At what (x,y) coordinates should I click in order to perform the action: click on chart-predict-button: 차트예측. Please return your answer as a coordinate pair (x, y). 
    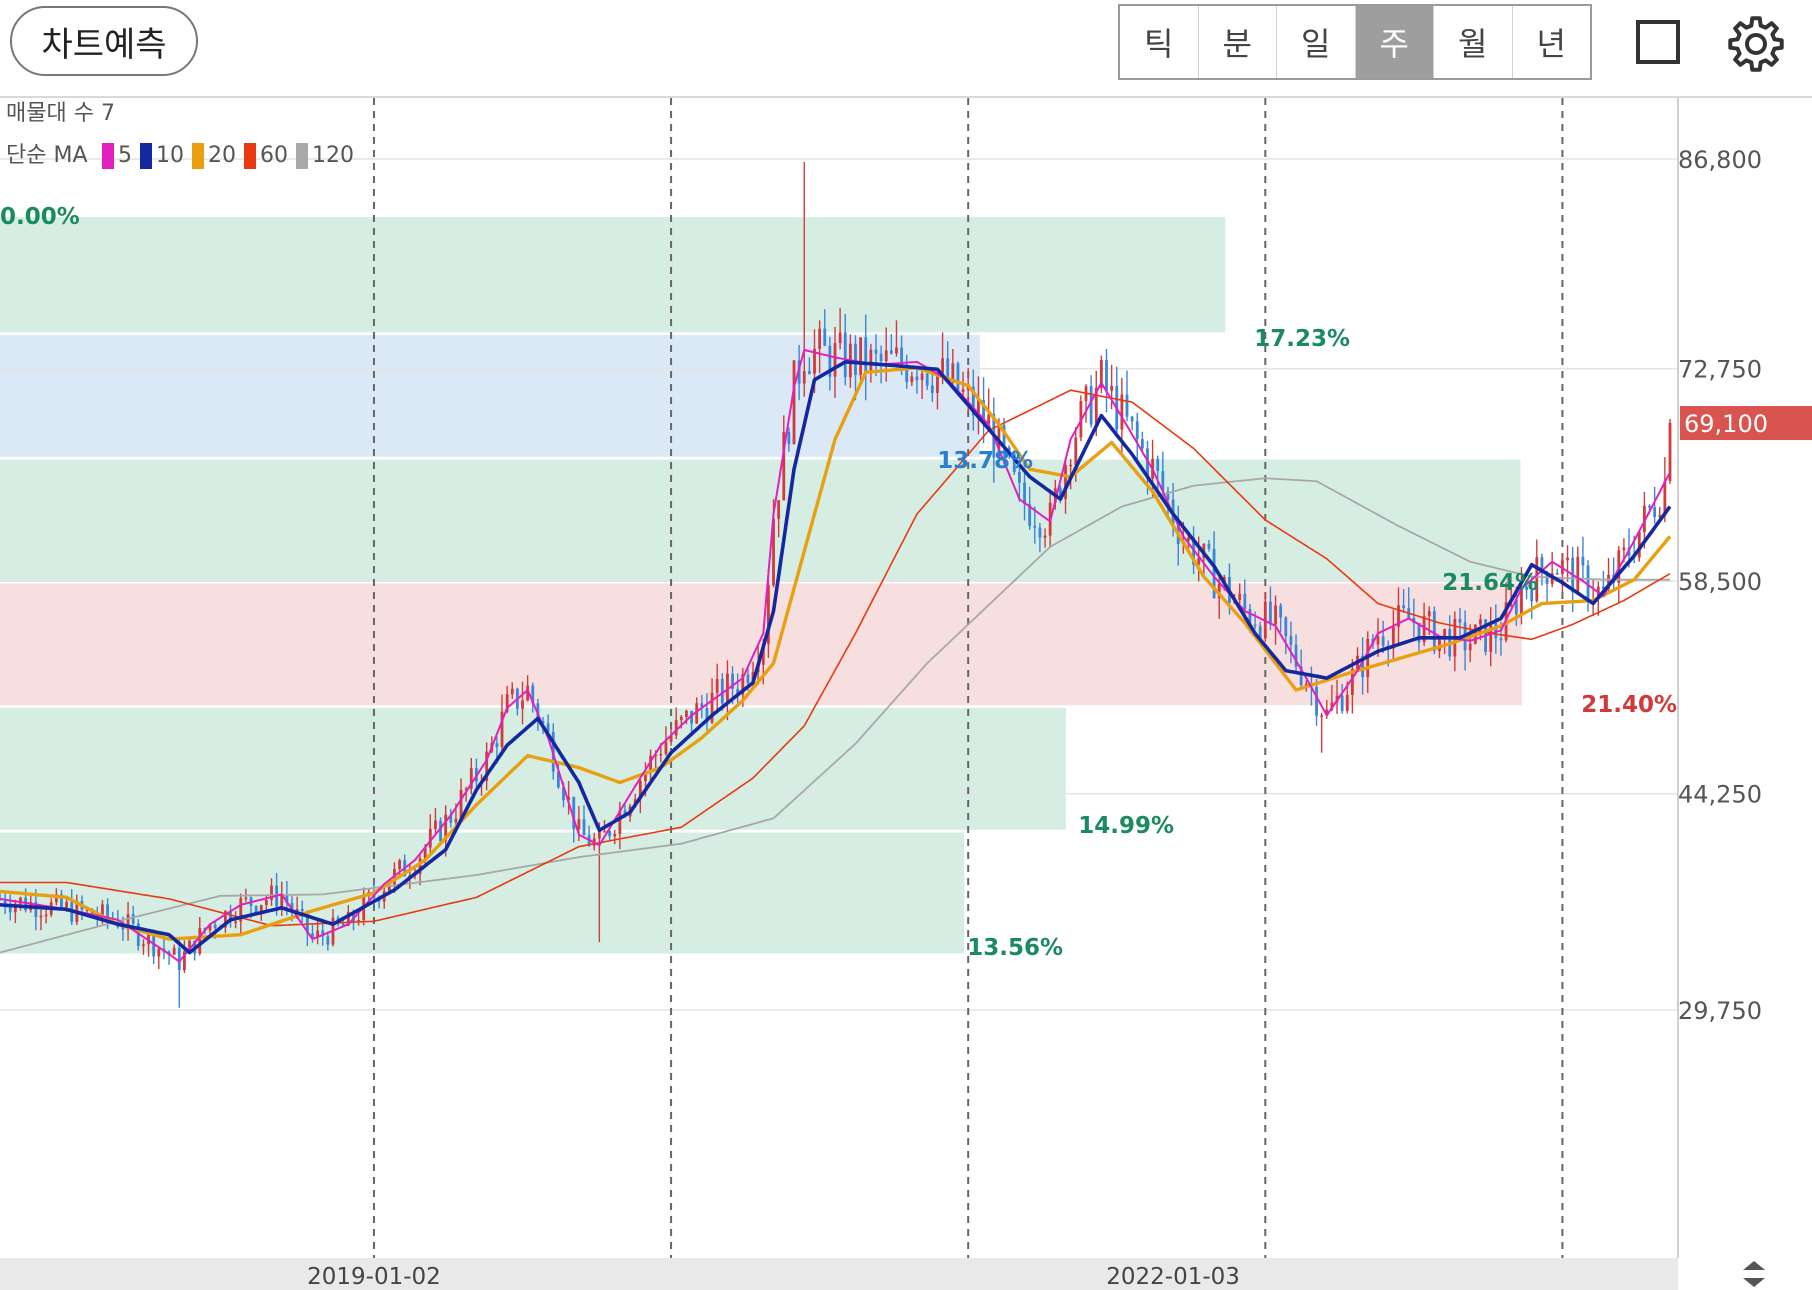
    Looking at the image, I should click on (104, 41).